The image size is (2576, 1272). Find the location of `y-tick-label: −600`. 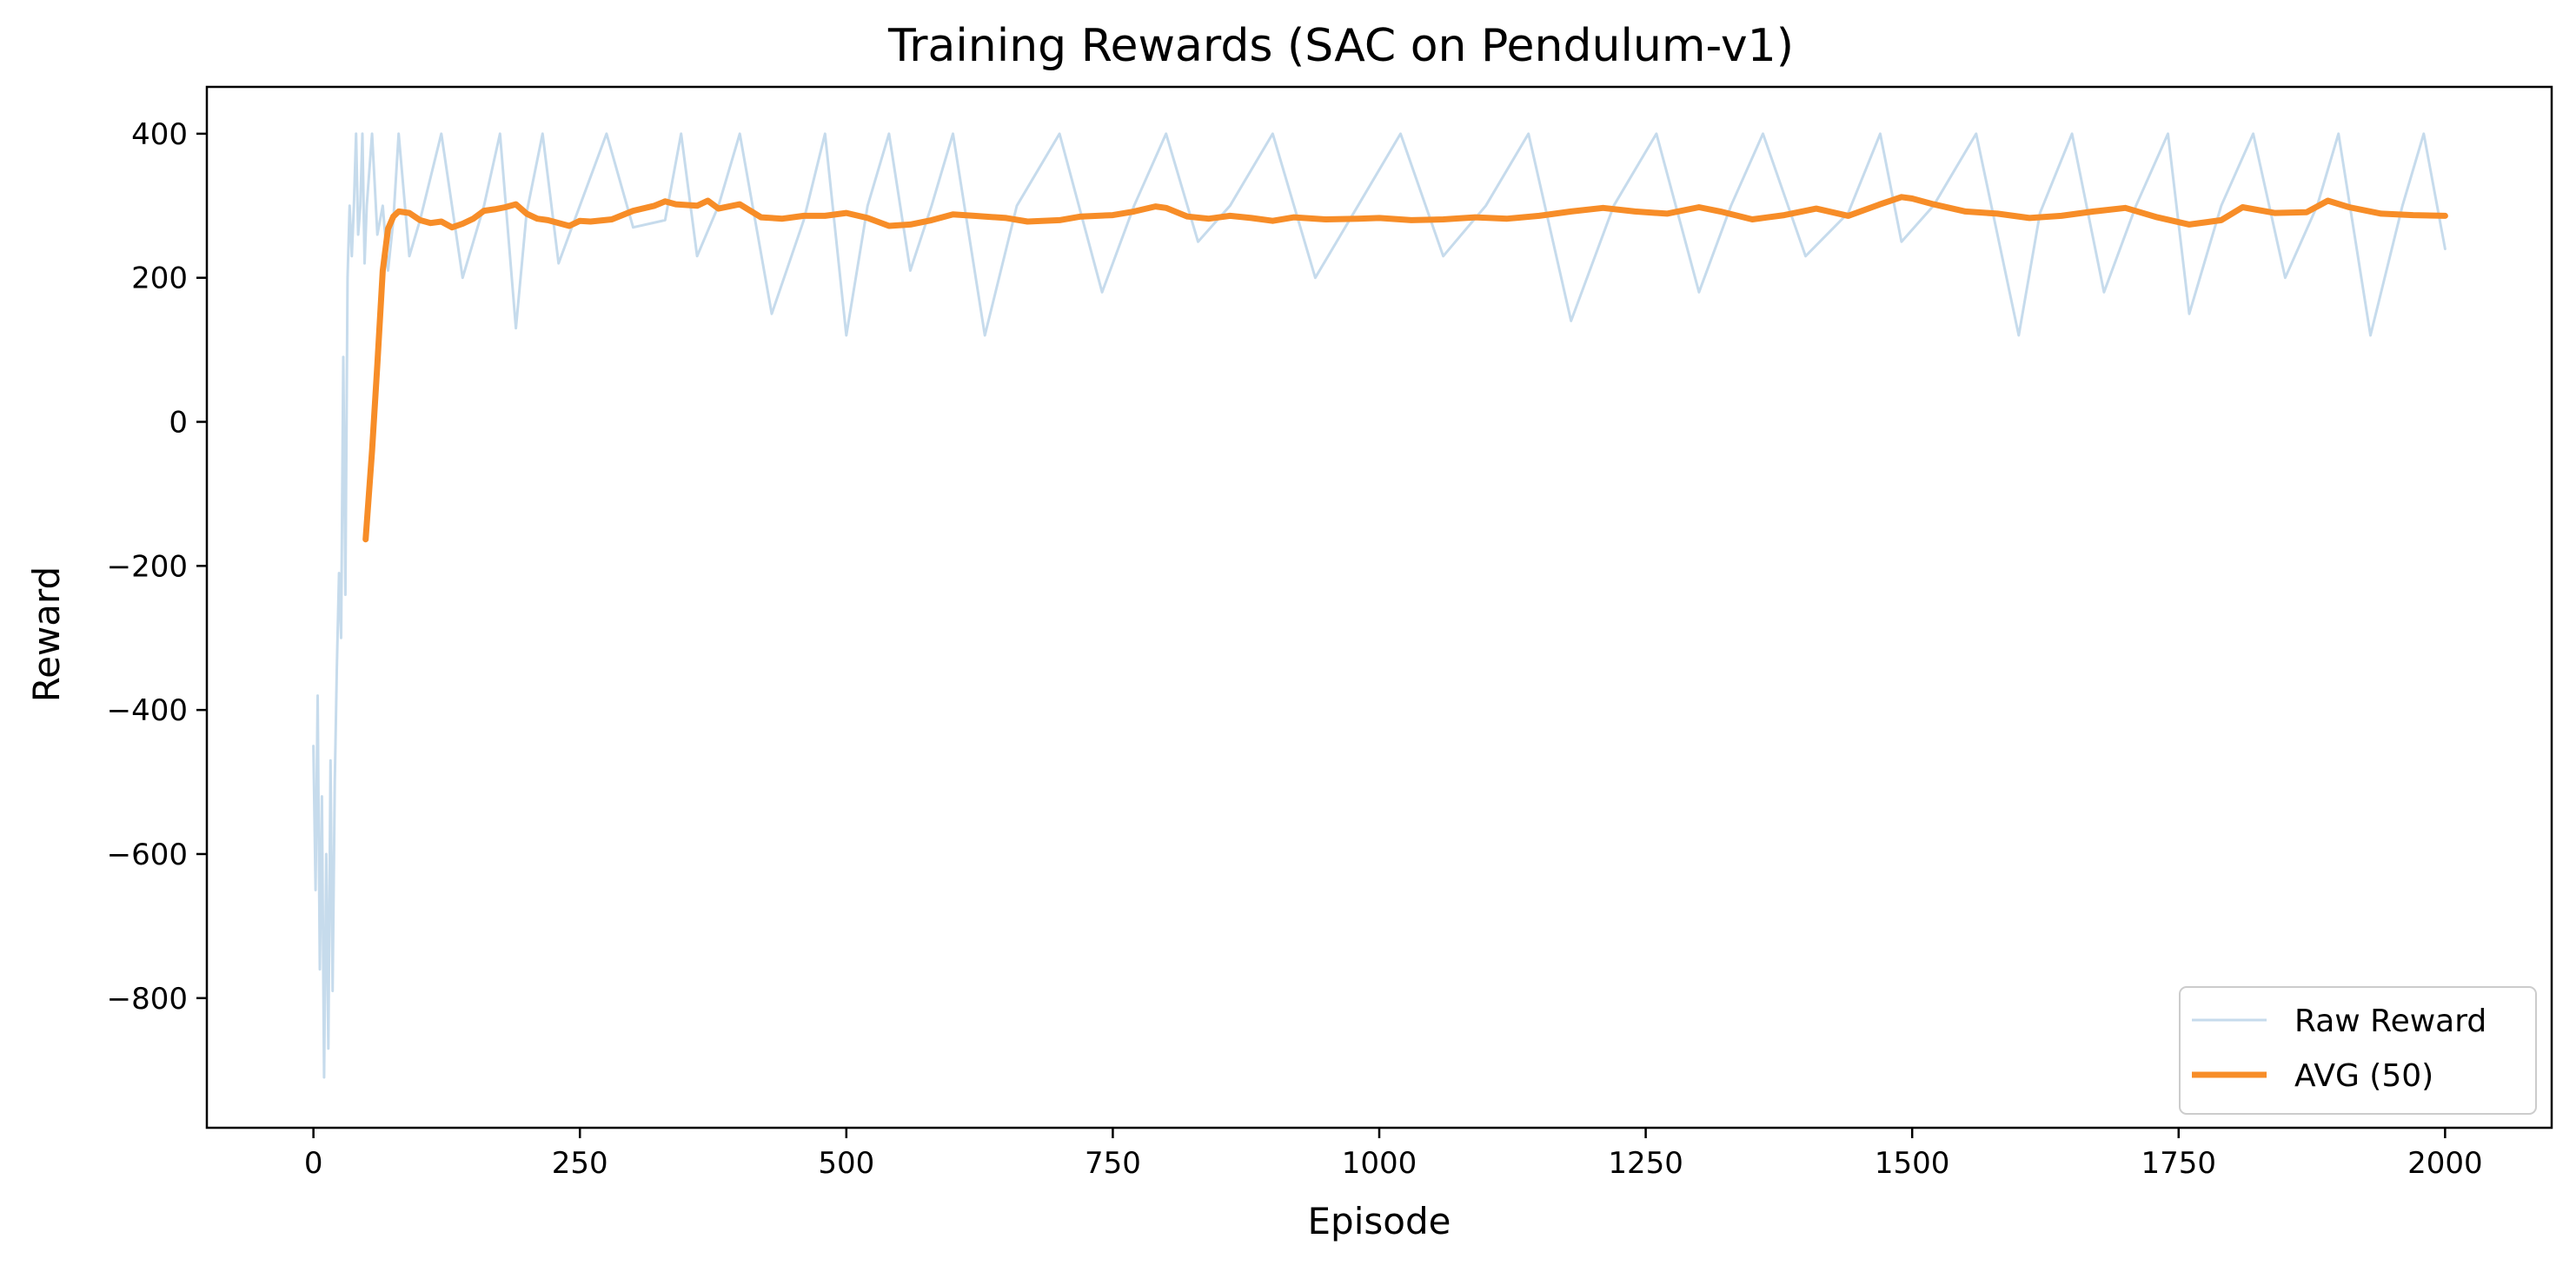

y-tick-label: −600 is located at coordinates (147, 855).